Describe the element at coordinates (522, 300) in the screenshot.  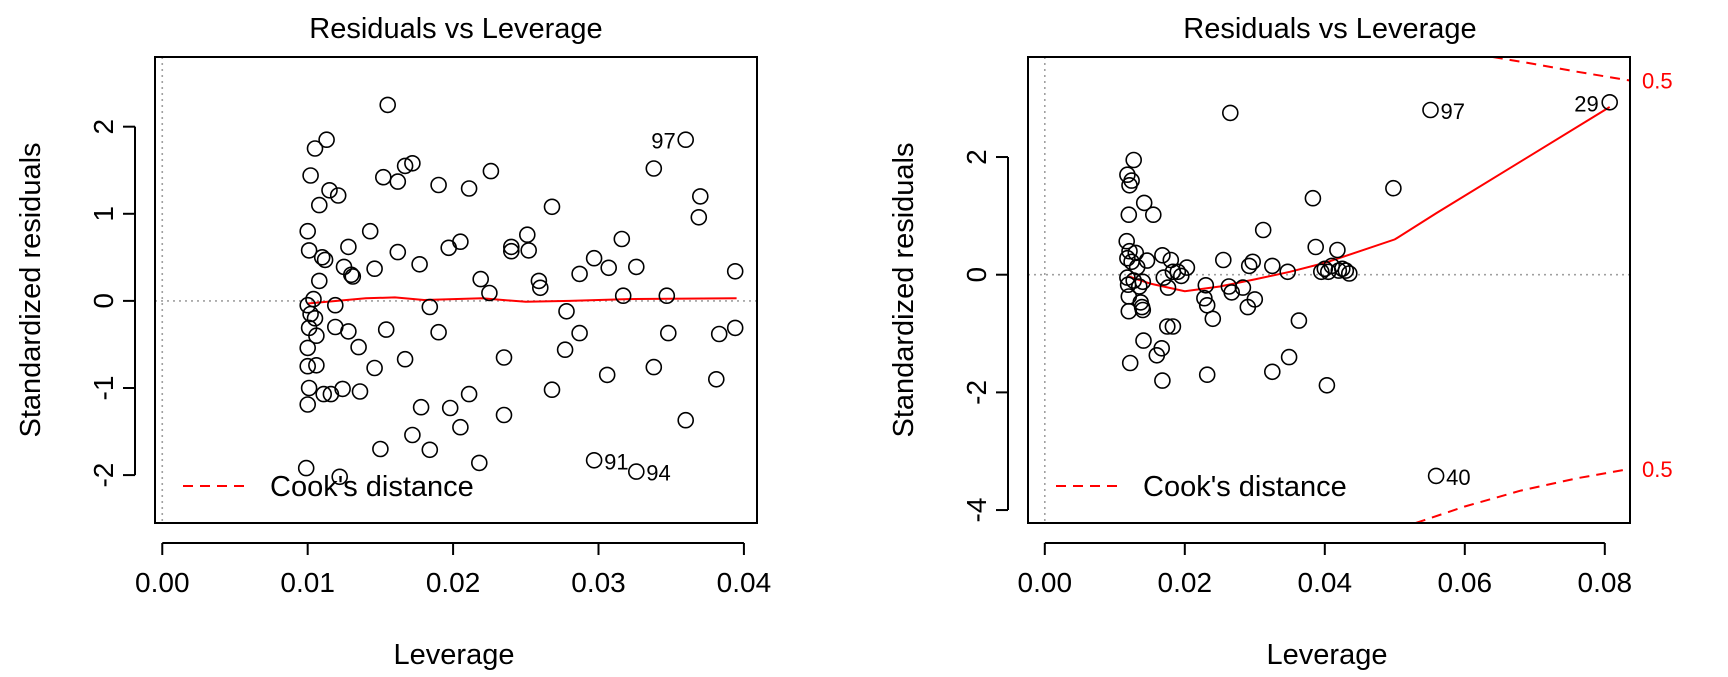
I see `smoother-line` at that location.